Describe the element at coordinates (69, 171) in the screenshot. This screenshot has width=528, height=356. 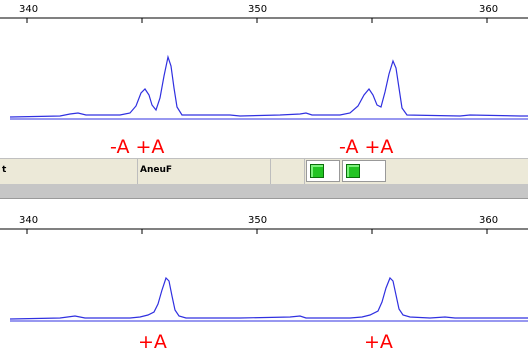
I see `marker-cell-left: t` at that location.